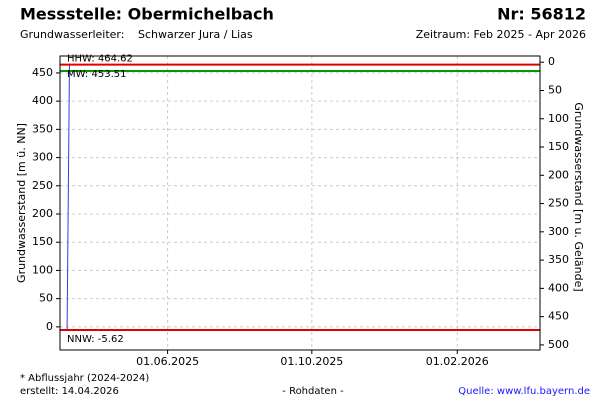  Describe the element at coordinates (167, 361) in the screenshot. I see `x-tick-label: 01.06.2025` at that location.